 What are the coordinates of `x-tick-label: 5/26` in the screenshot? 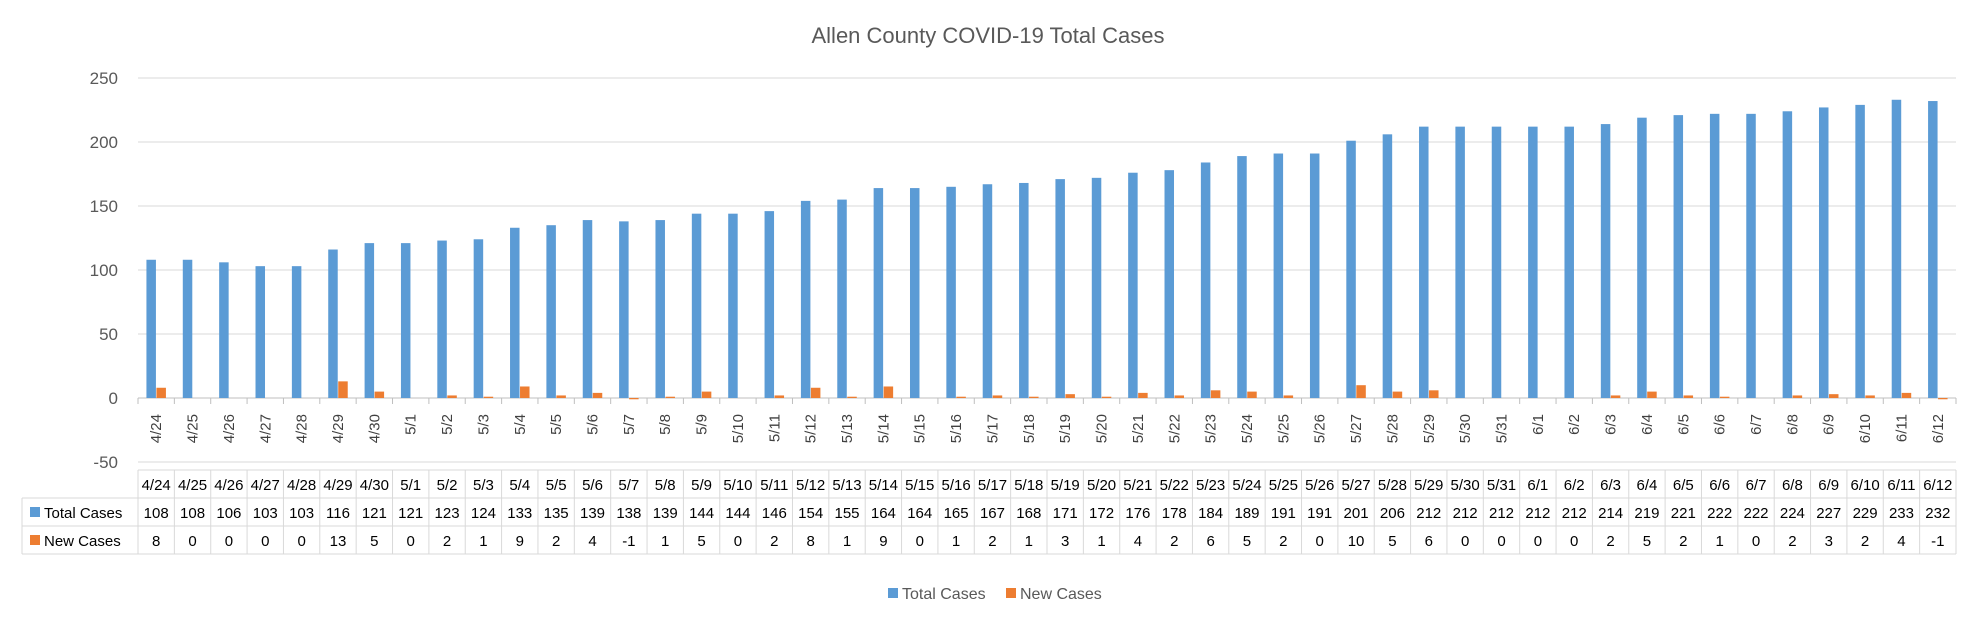 It's located at (1320, 428).